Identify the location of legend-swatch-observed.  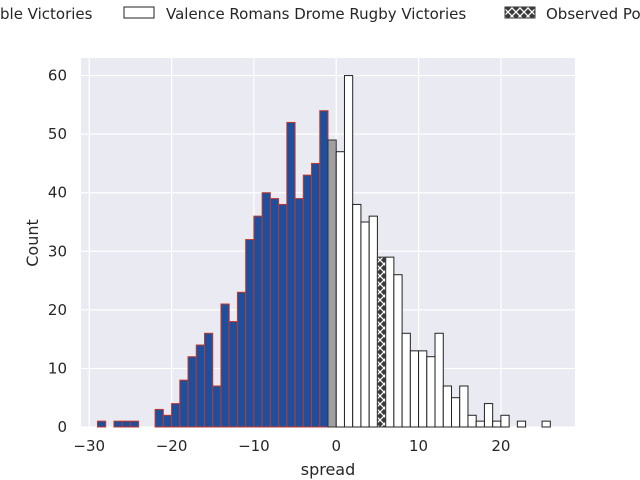
(520, 12).